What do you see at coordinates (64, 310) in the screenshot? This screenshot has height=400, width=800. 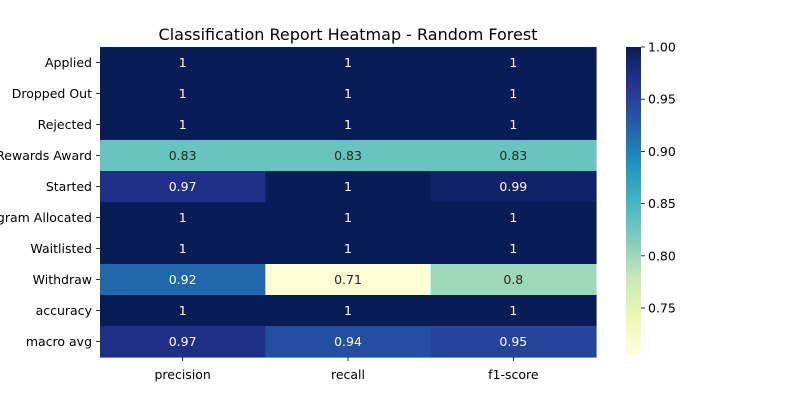 I see `row-label: accuracy` at bounding box center [64, 310].